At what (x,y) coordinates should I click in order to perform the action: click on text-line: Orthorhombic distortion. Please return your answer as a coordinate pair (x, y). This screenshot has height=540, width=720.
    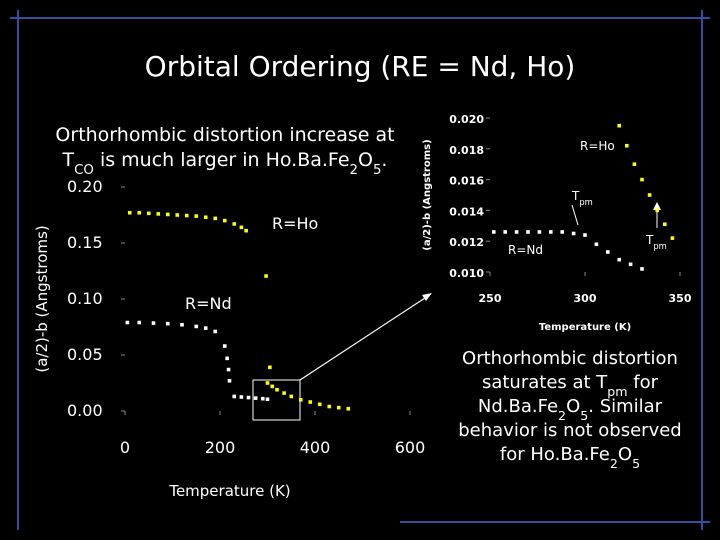
    Looking at the image, I should click on (570, 358).